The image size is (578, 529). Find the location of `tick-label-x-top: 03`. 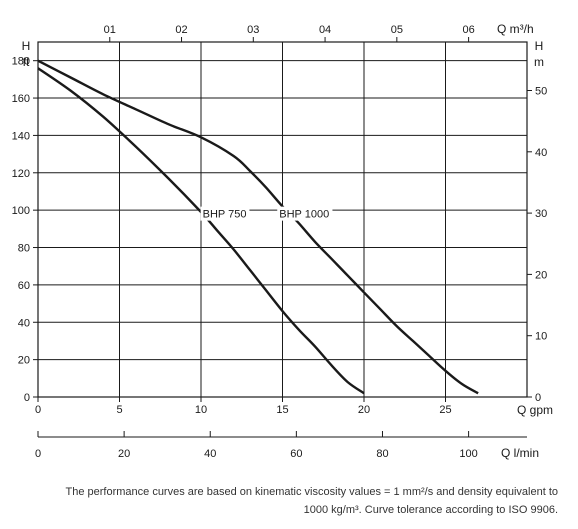

tick-label-x-top: 03 is located at coordinates (253, 30).